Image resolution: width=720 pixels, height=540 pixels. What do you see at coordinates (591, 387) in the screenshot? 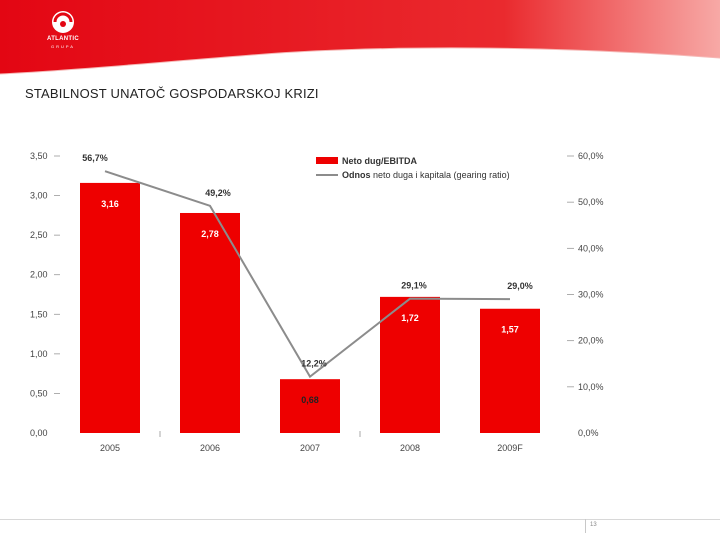
I see `y-right-tick-label: 10,0%` at bounding box center [591, 387].